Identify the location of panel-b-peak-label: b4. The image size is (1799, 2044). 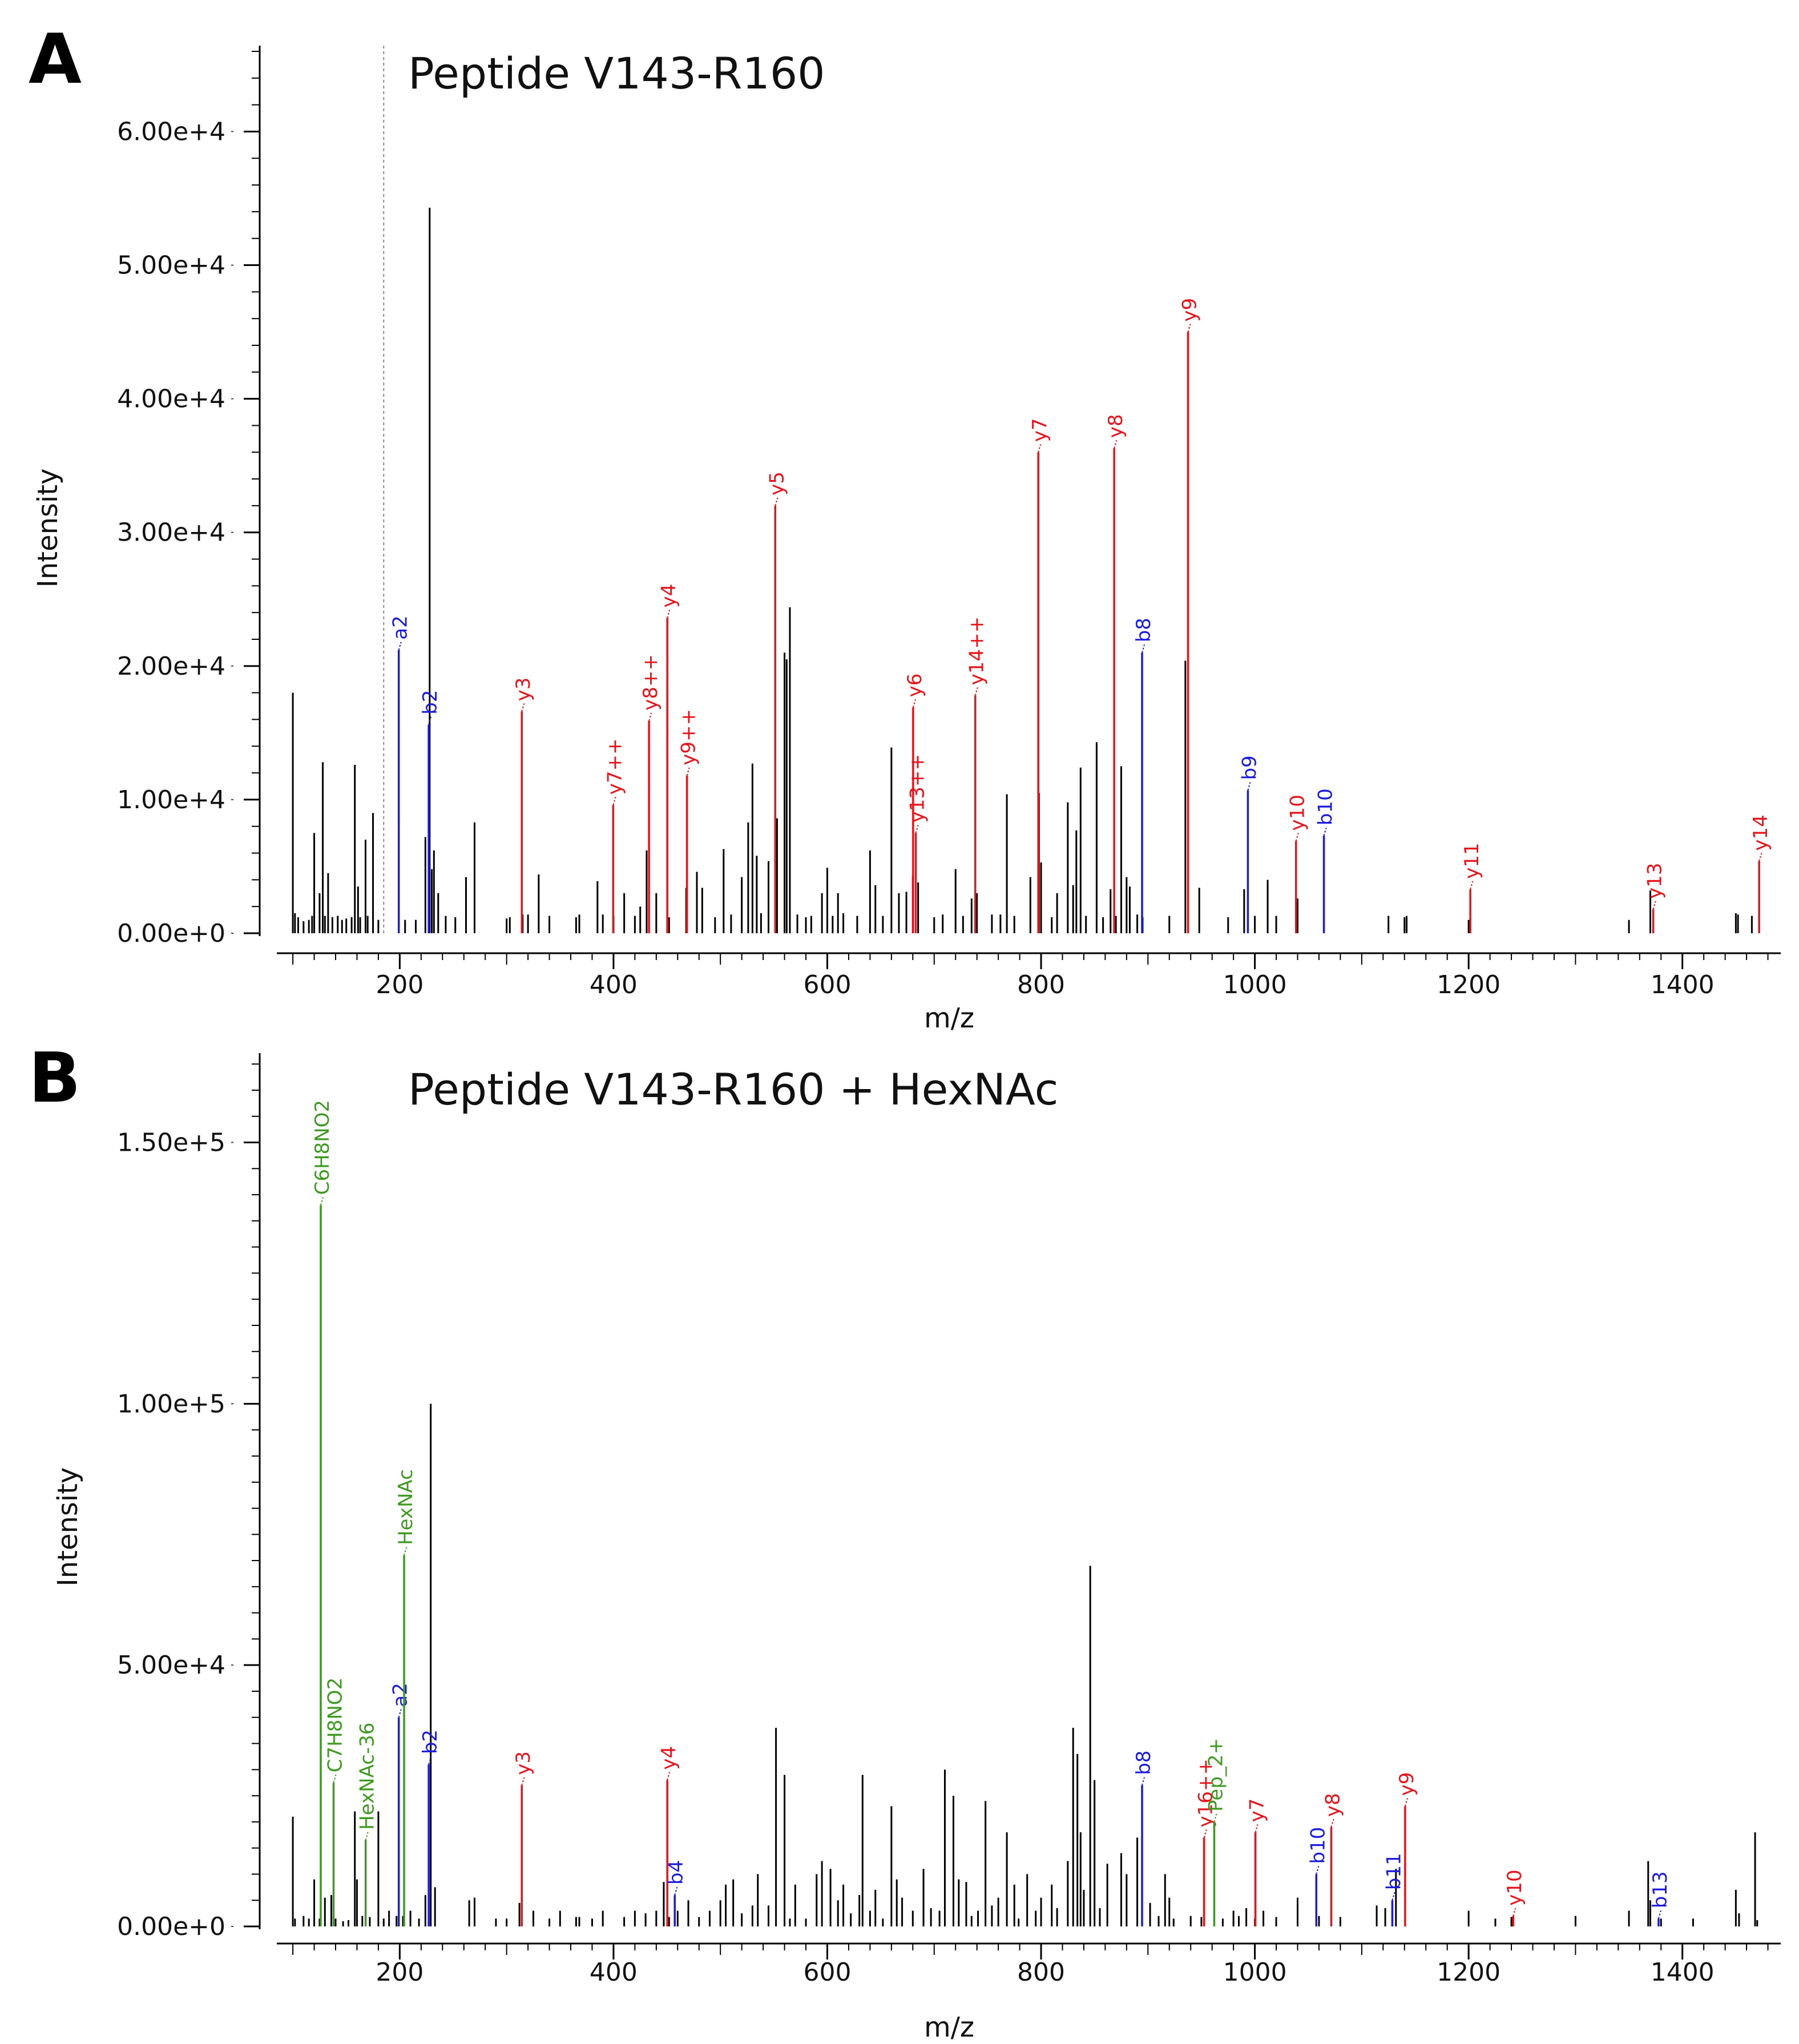
(676, 1872).